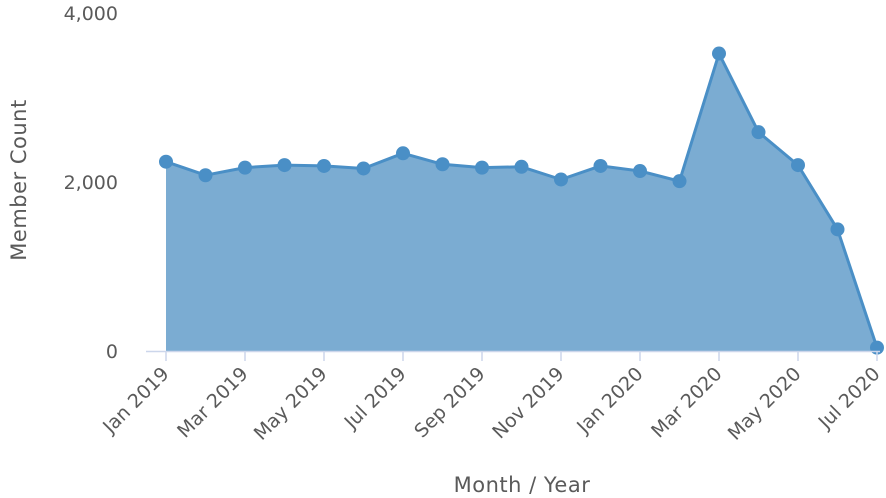  I want to click on y-axis-ticks: 0 2,000 4,000, so click(91, 183).